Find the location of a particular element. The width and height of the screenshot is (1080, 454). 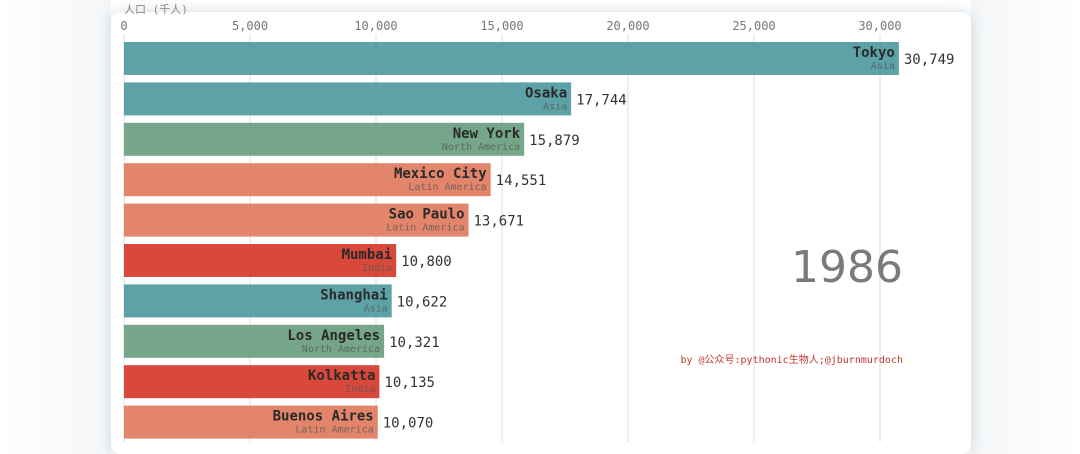

bar-label: Buenos Aires is located at coordinates (323, 417).